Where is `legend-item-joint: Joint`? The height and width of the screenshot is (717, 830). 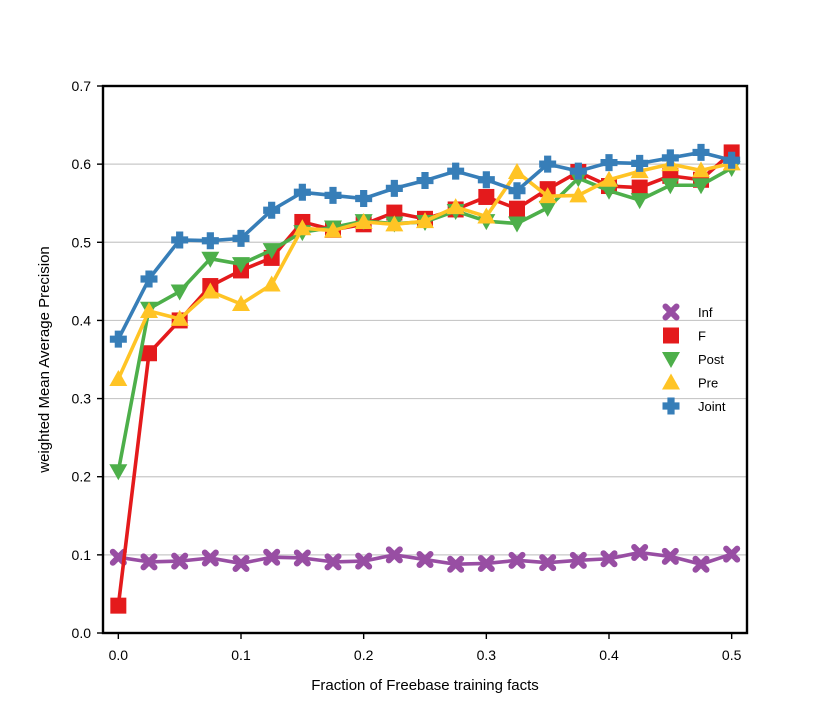 legend-item-joint: Joint is located at coordinates (694, 406).